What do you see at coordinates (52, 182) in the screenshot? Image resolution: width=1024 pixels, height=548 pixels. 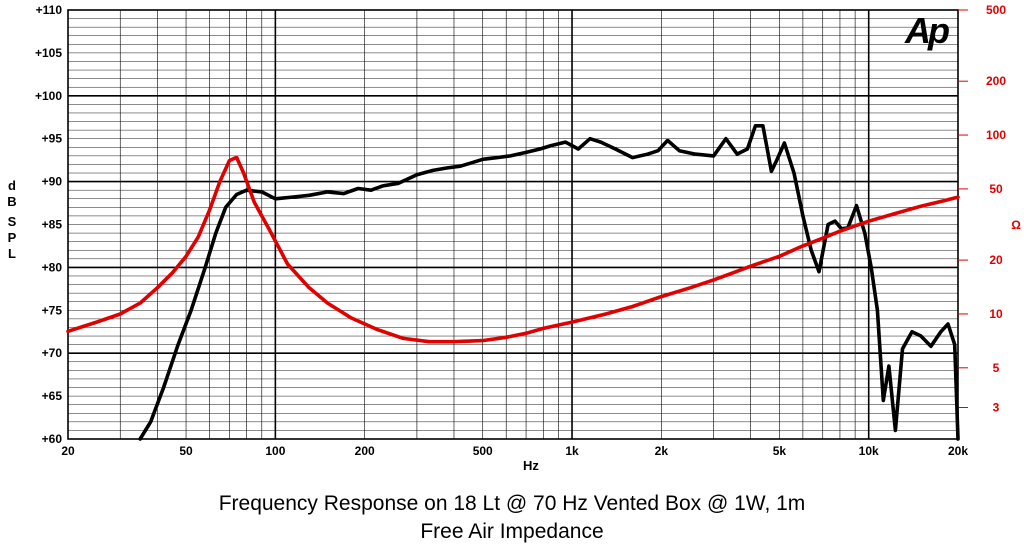 I see `y-tick-label: +90` at bounding box center [52, 182].